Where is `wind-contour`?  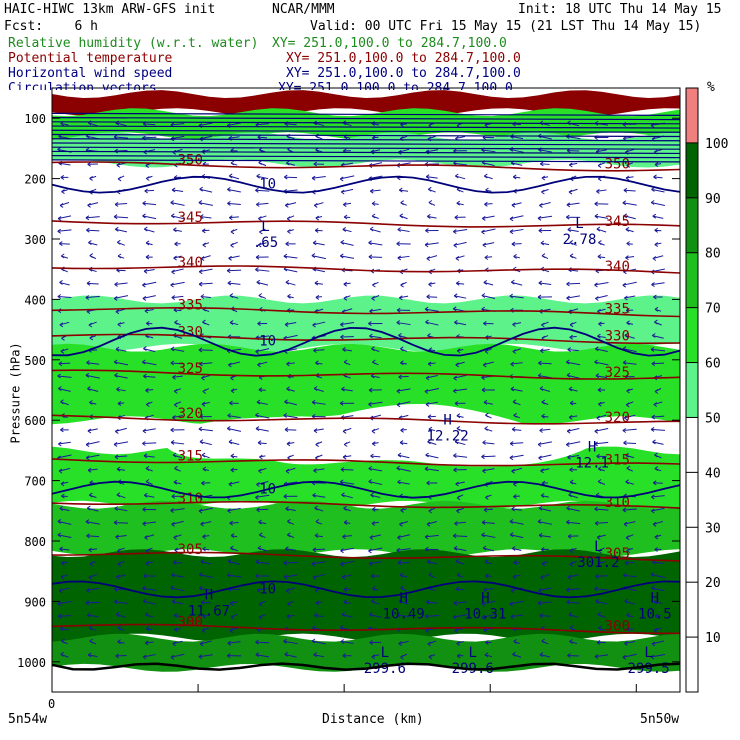 wind-contour is located at coordinates (366, 341).